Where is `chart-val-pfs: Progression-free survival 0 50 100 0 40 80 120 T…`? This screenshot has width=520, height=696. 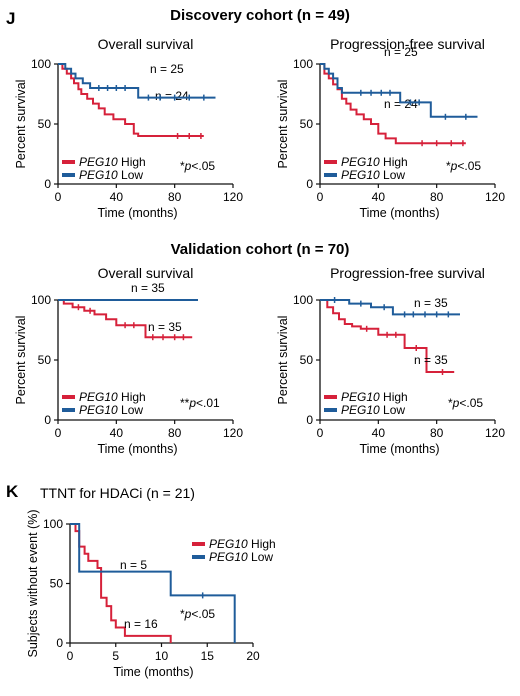 chart-val-pfs: Progression-free survival 0 50 100 0 40 80 120 T… is located at coordinates (390, 360).